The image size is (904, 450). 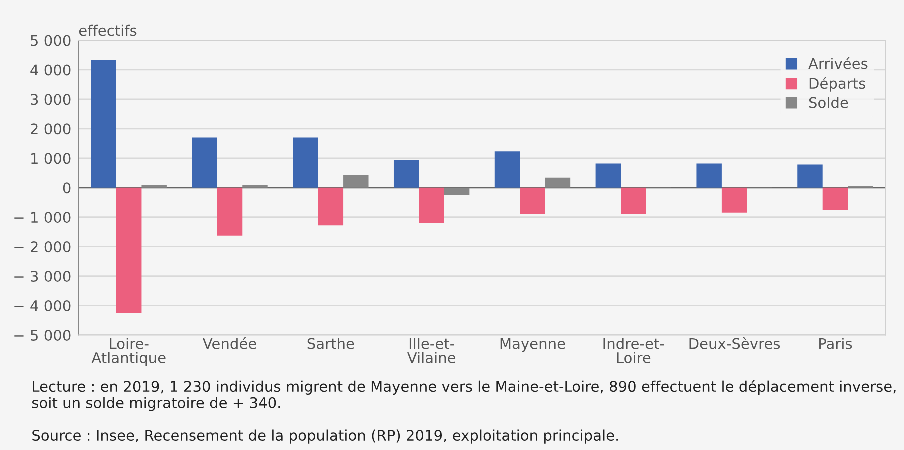 I want to click on y-axis-title: effectifs, so click(x=108, y=30).